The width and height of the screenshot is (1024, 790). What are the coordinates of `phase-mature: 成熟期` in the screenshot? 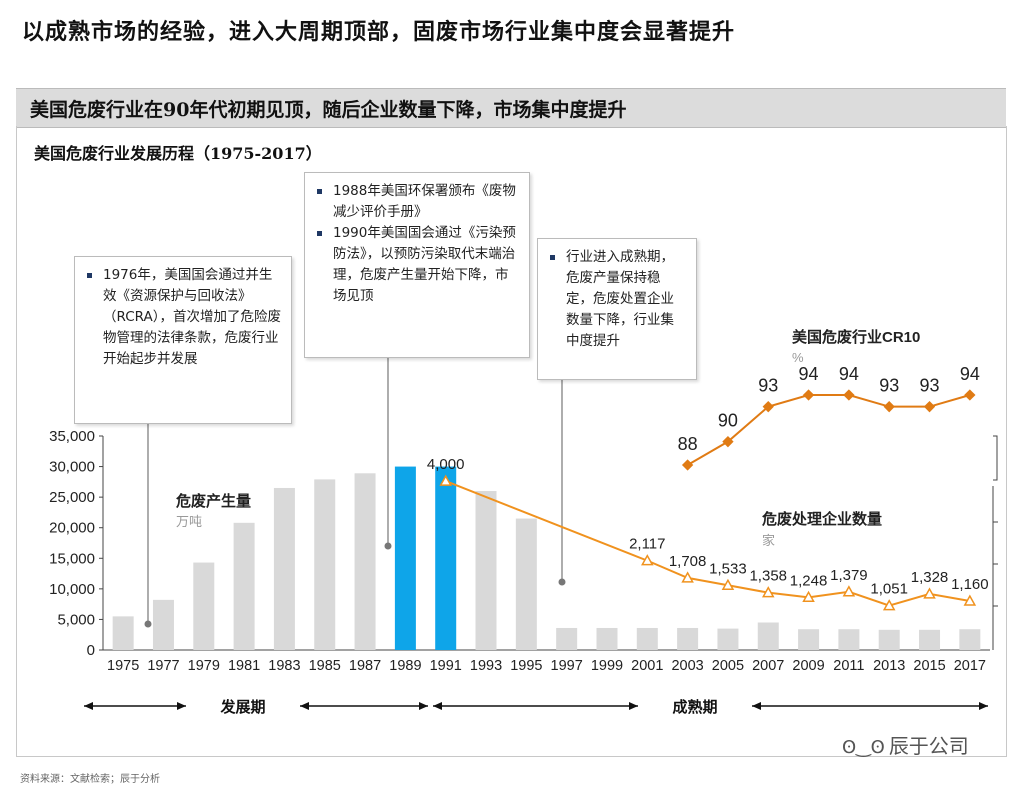 It's located at (694, 707).